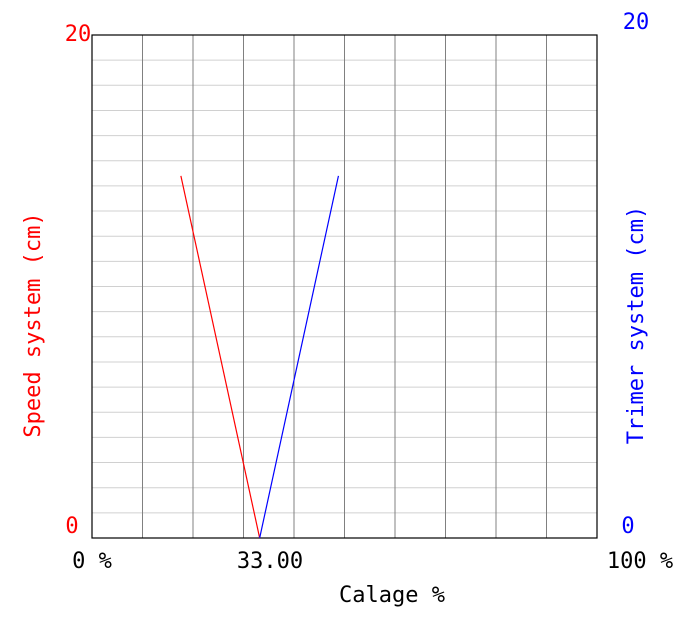 This screenshot has width=690, height=623. What do you see at coordinates (33, 324) in the screenshot?
I see `left-axis-title: Speed system (cm)` at bounding box center [33, 324].